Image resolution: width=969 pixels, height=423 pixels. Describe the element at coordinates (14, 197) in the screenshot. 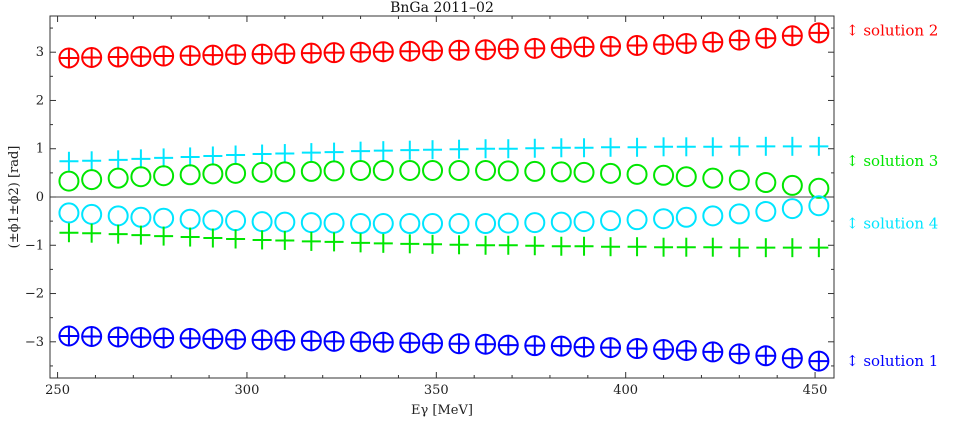

I see `y-axis-label: (±ϕ1±ϕ2) [rad]` at that location.